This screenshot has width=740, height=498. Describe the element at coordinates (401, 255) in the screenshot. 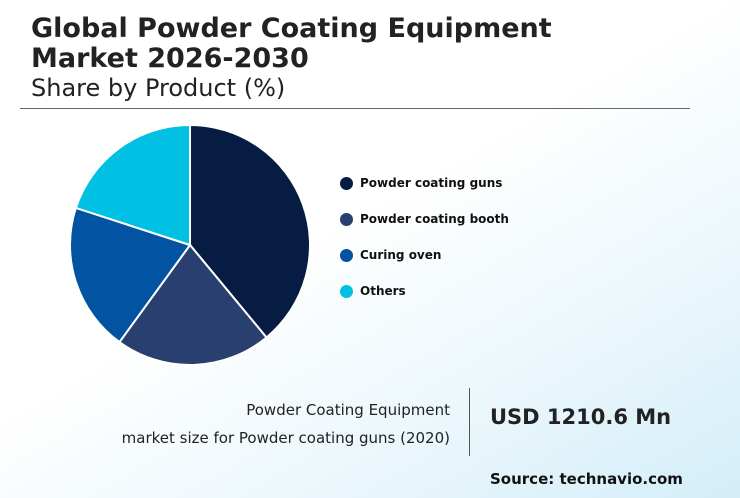

I see `legend-label: Curing oven` at that location.